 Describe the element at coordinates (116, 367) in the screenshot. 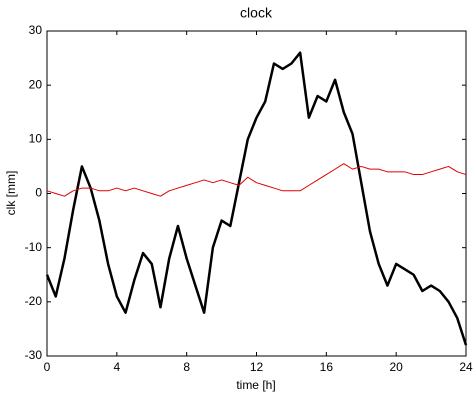

I see `x-tick-label: 4` at that location.